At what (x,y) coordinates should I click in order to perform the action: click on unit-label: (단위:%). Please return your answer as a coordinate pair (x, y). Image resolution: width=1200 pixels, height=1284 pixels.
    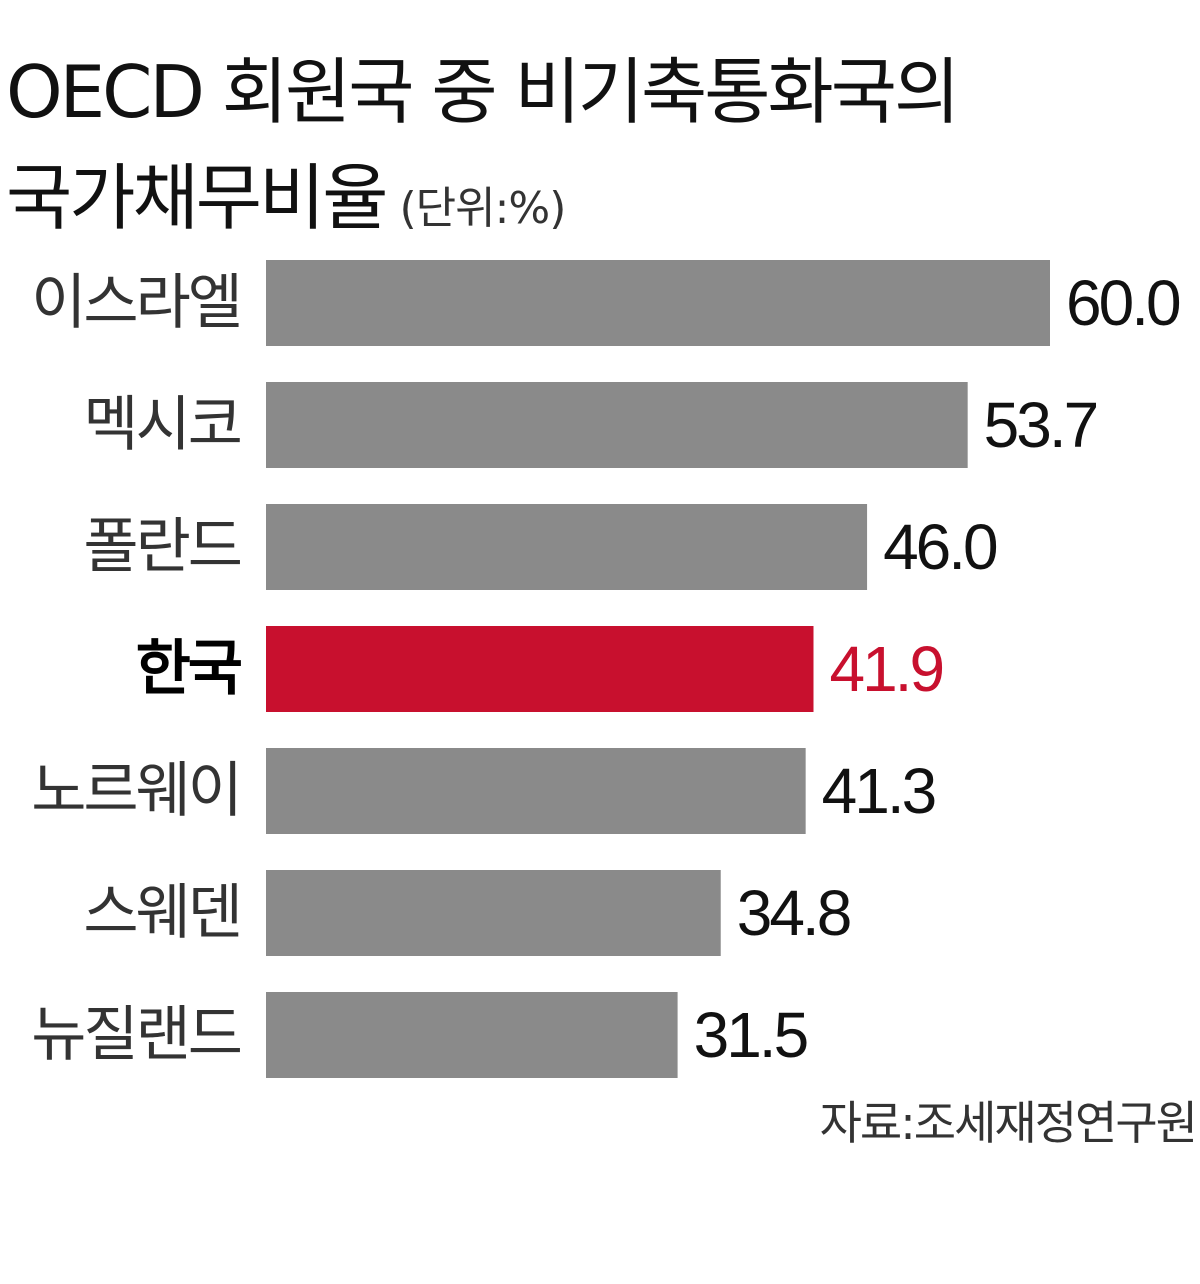
    Looking at the image, I should click on (482, 208).